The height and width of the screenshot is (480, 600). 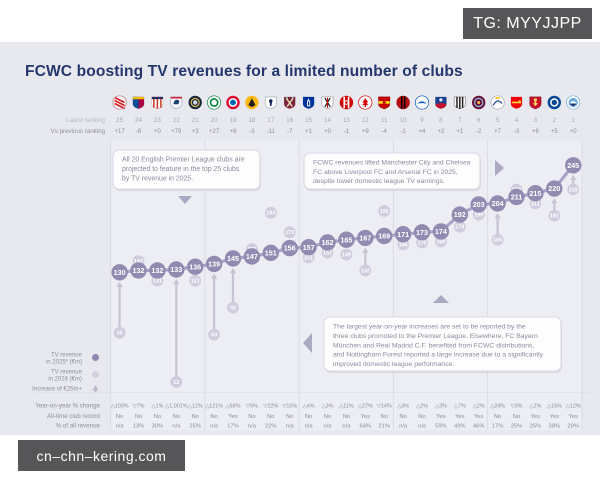 What do you see at coordinates (422, 243) in the screenshot?
I see `svg-text: 170` at bounding box center [422, 243].